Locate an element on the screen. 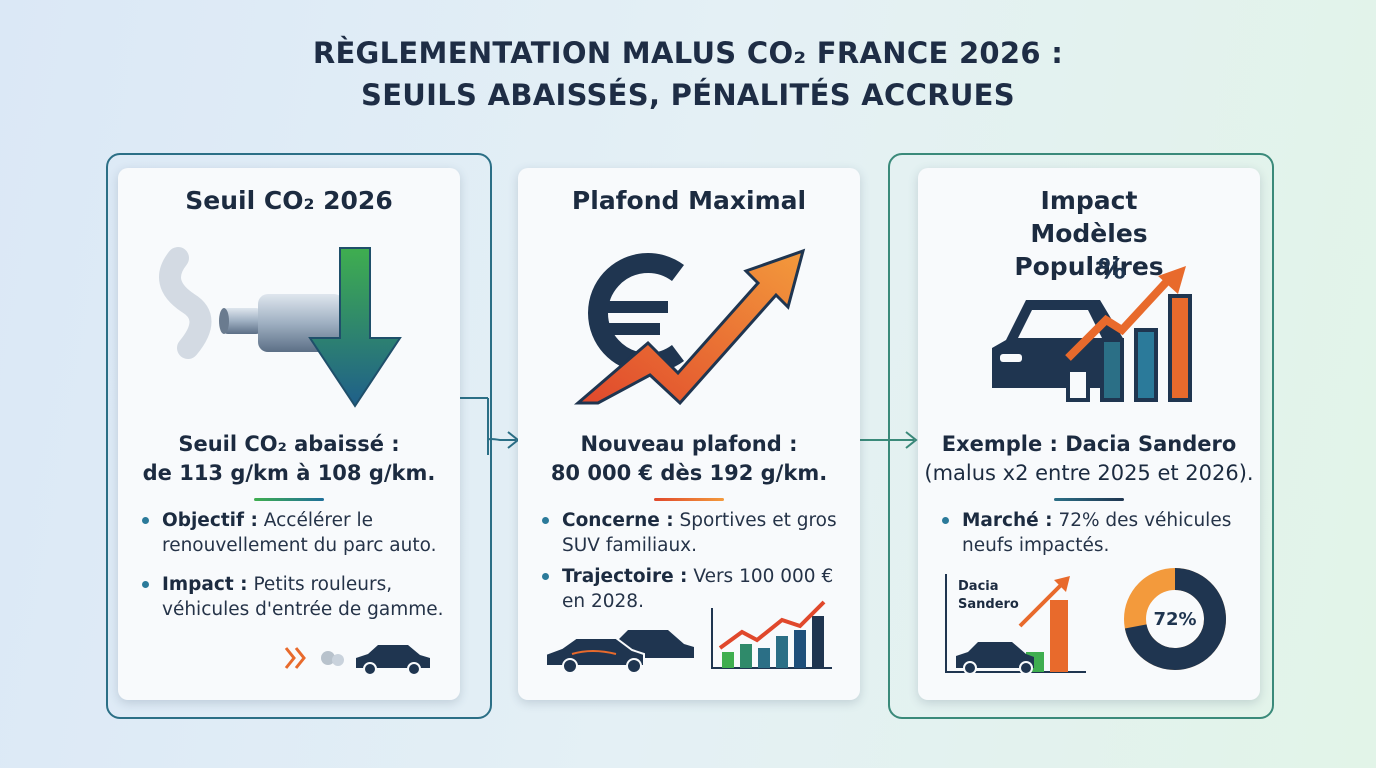 The height and width of the screenshot is (768, 1376). donut-arc is located at coordinates (1175, 619).